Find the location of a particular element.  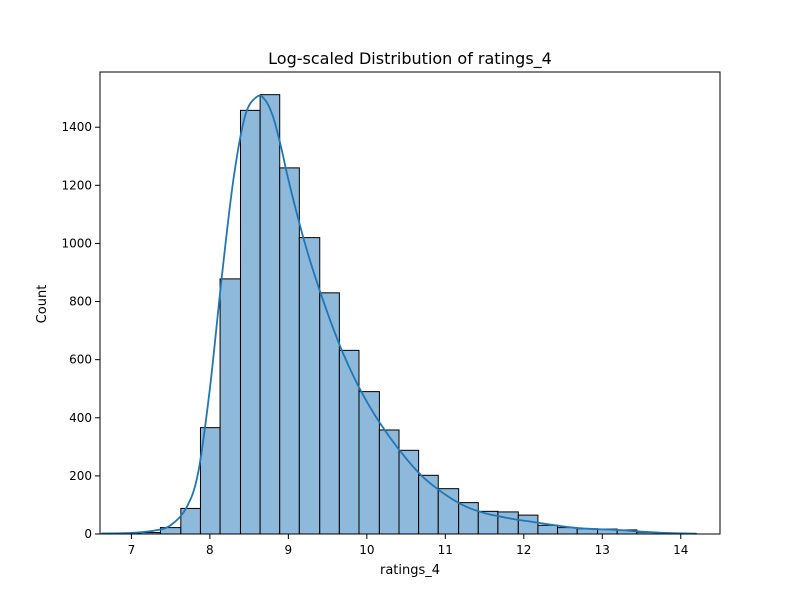

y-axis-label: Count is located at coordinates (42, 304).